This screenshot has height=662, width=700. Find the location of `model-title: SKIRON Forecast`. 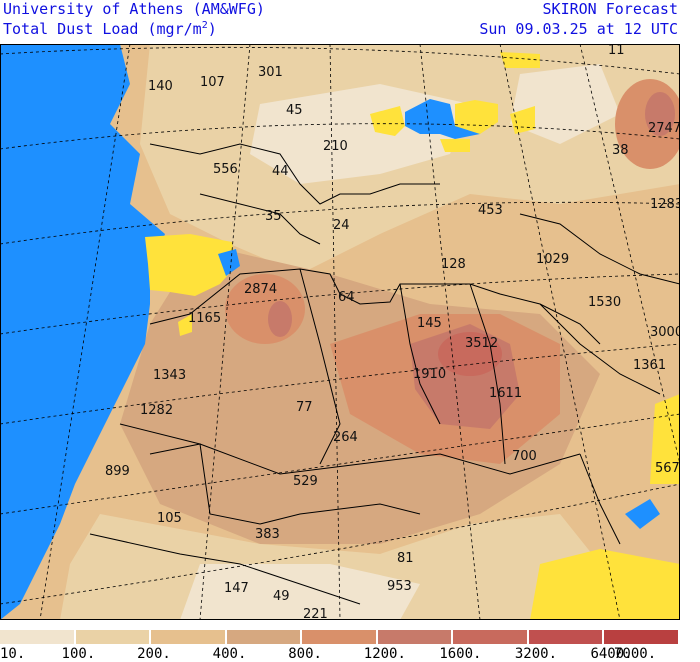

model-title: SKIRON Forecast is located at coordinates (610, 9).